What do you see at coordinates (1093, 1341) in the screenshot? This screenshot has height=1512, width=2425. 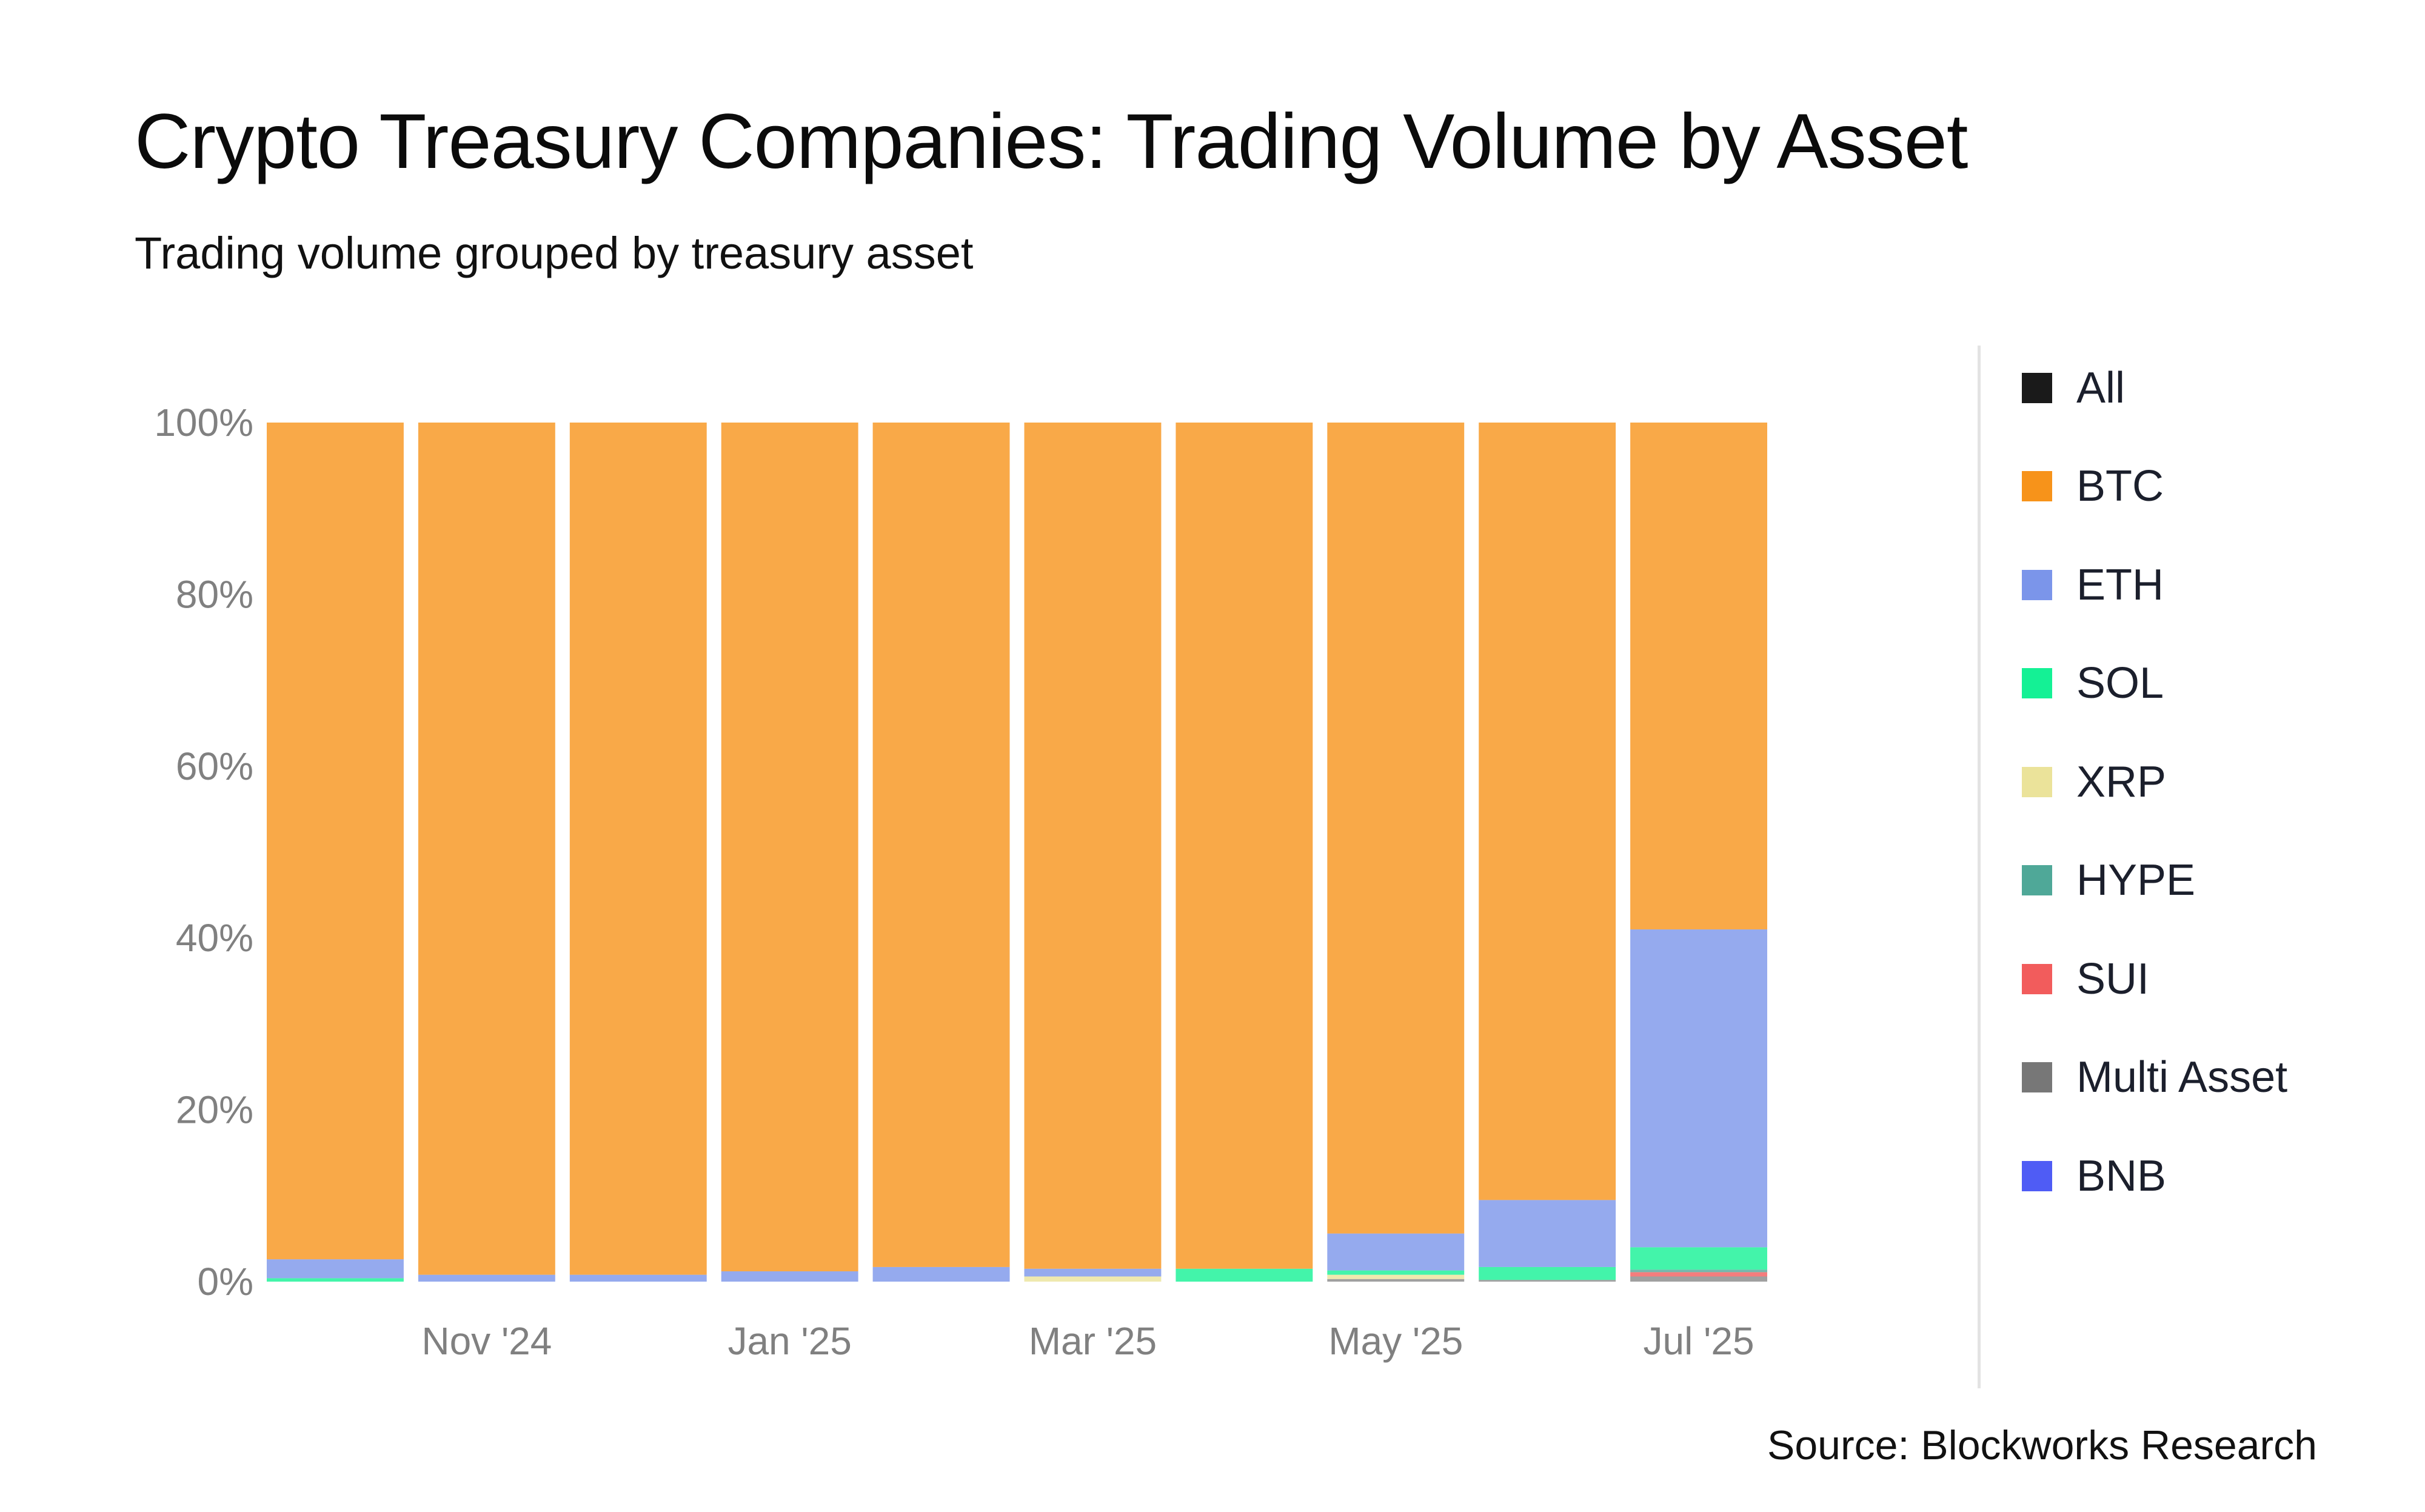 I see `x-tick-label: Mar '25` at bounding box center [1093, 1341].